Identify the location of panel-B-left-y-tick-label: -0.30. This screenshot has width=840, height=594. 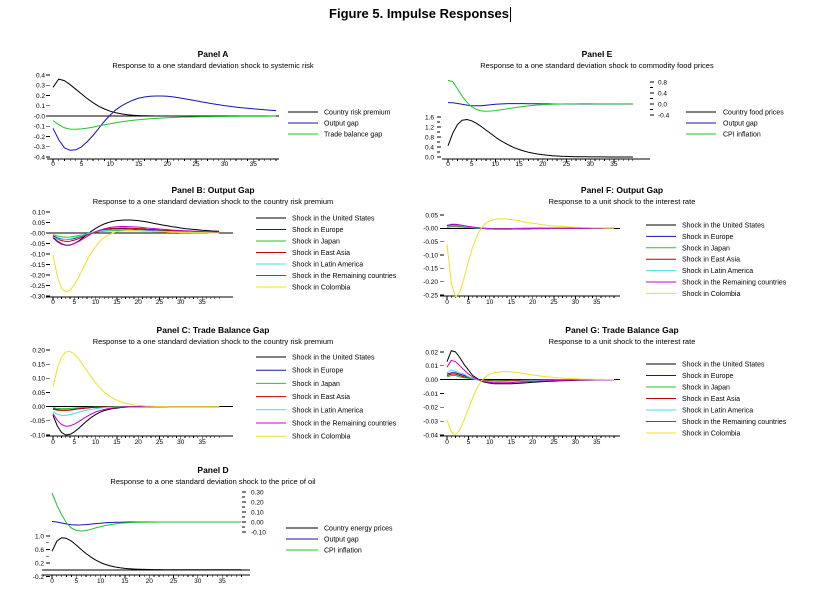
(37, 296).